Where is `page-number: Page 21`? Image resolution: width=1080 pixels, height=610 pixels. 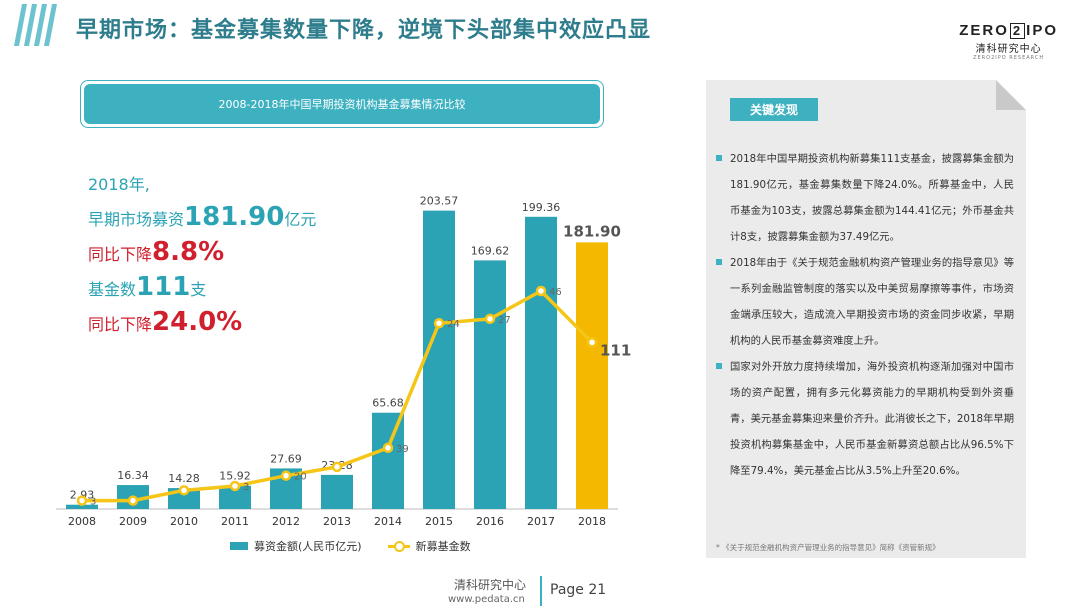 page-number: Page 21 is located at coordinates (578, 590).